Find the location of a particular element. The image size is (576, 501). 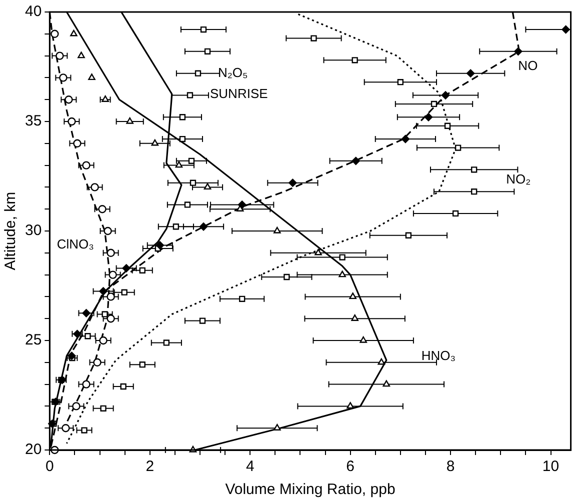

x-axis-title: Volume Mixing Ratio, ppb is located at coordinates (310, 489).